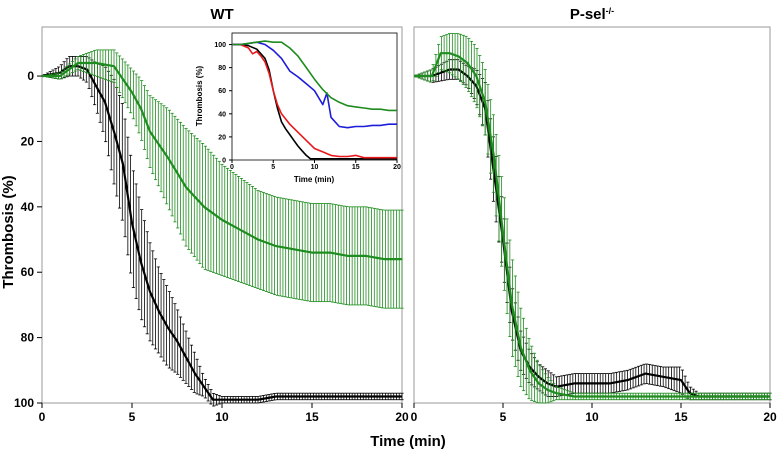  Describe the element at coordinates (221, 14) in the screenshot. I see `panel-title: WT` at that location.